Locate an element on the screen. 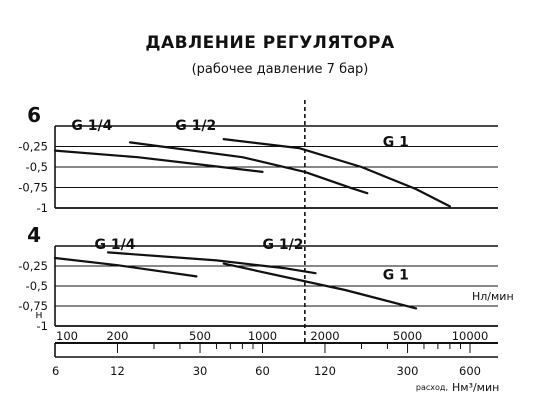 This screenshot has width=542, height=401. chart-subtitle: (рабочее давление 7 бар) is located at coordinates (280, 69).